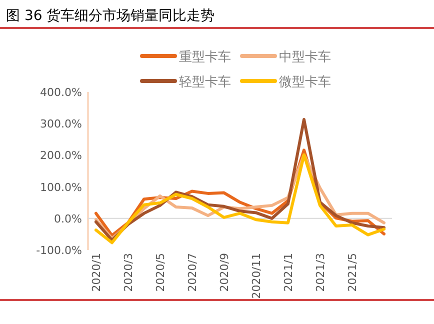  What do you see at coordinates (128, 272) in the screenshot?
I see `xtick: 2020/3` at bounding box center [128, 272].